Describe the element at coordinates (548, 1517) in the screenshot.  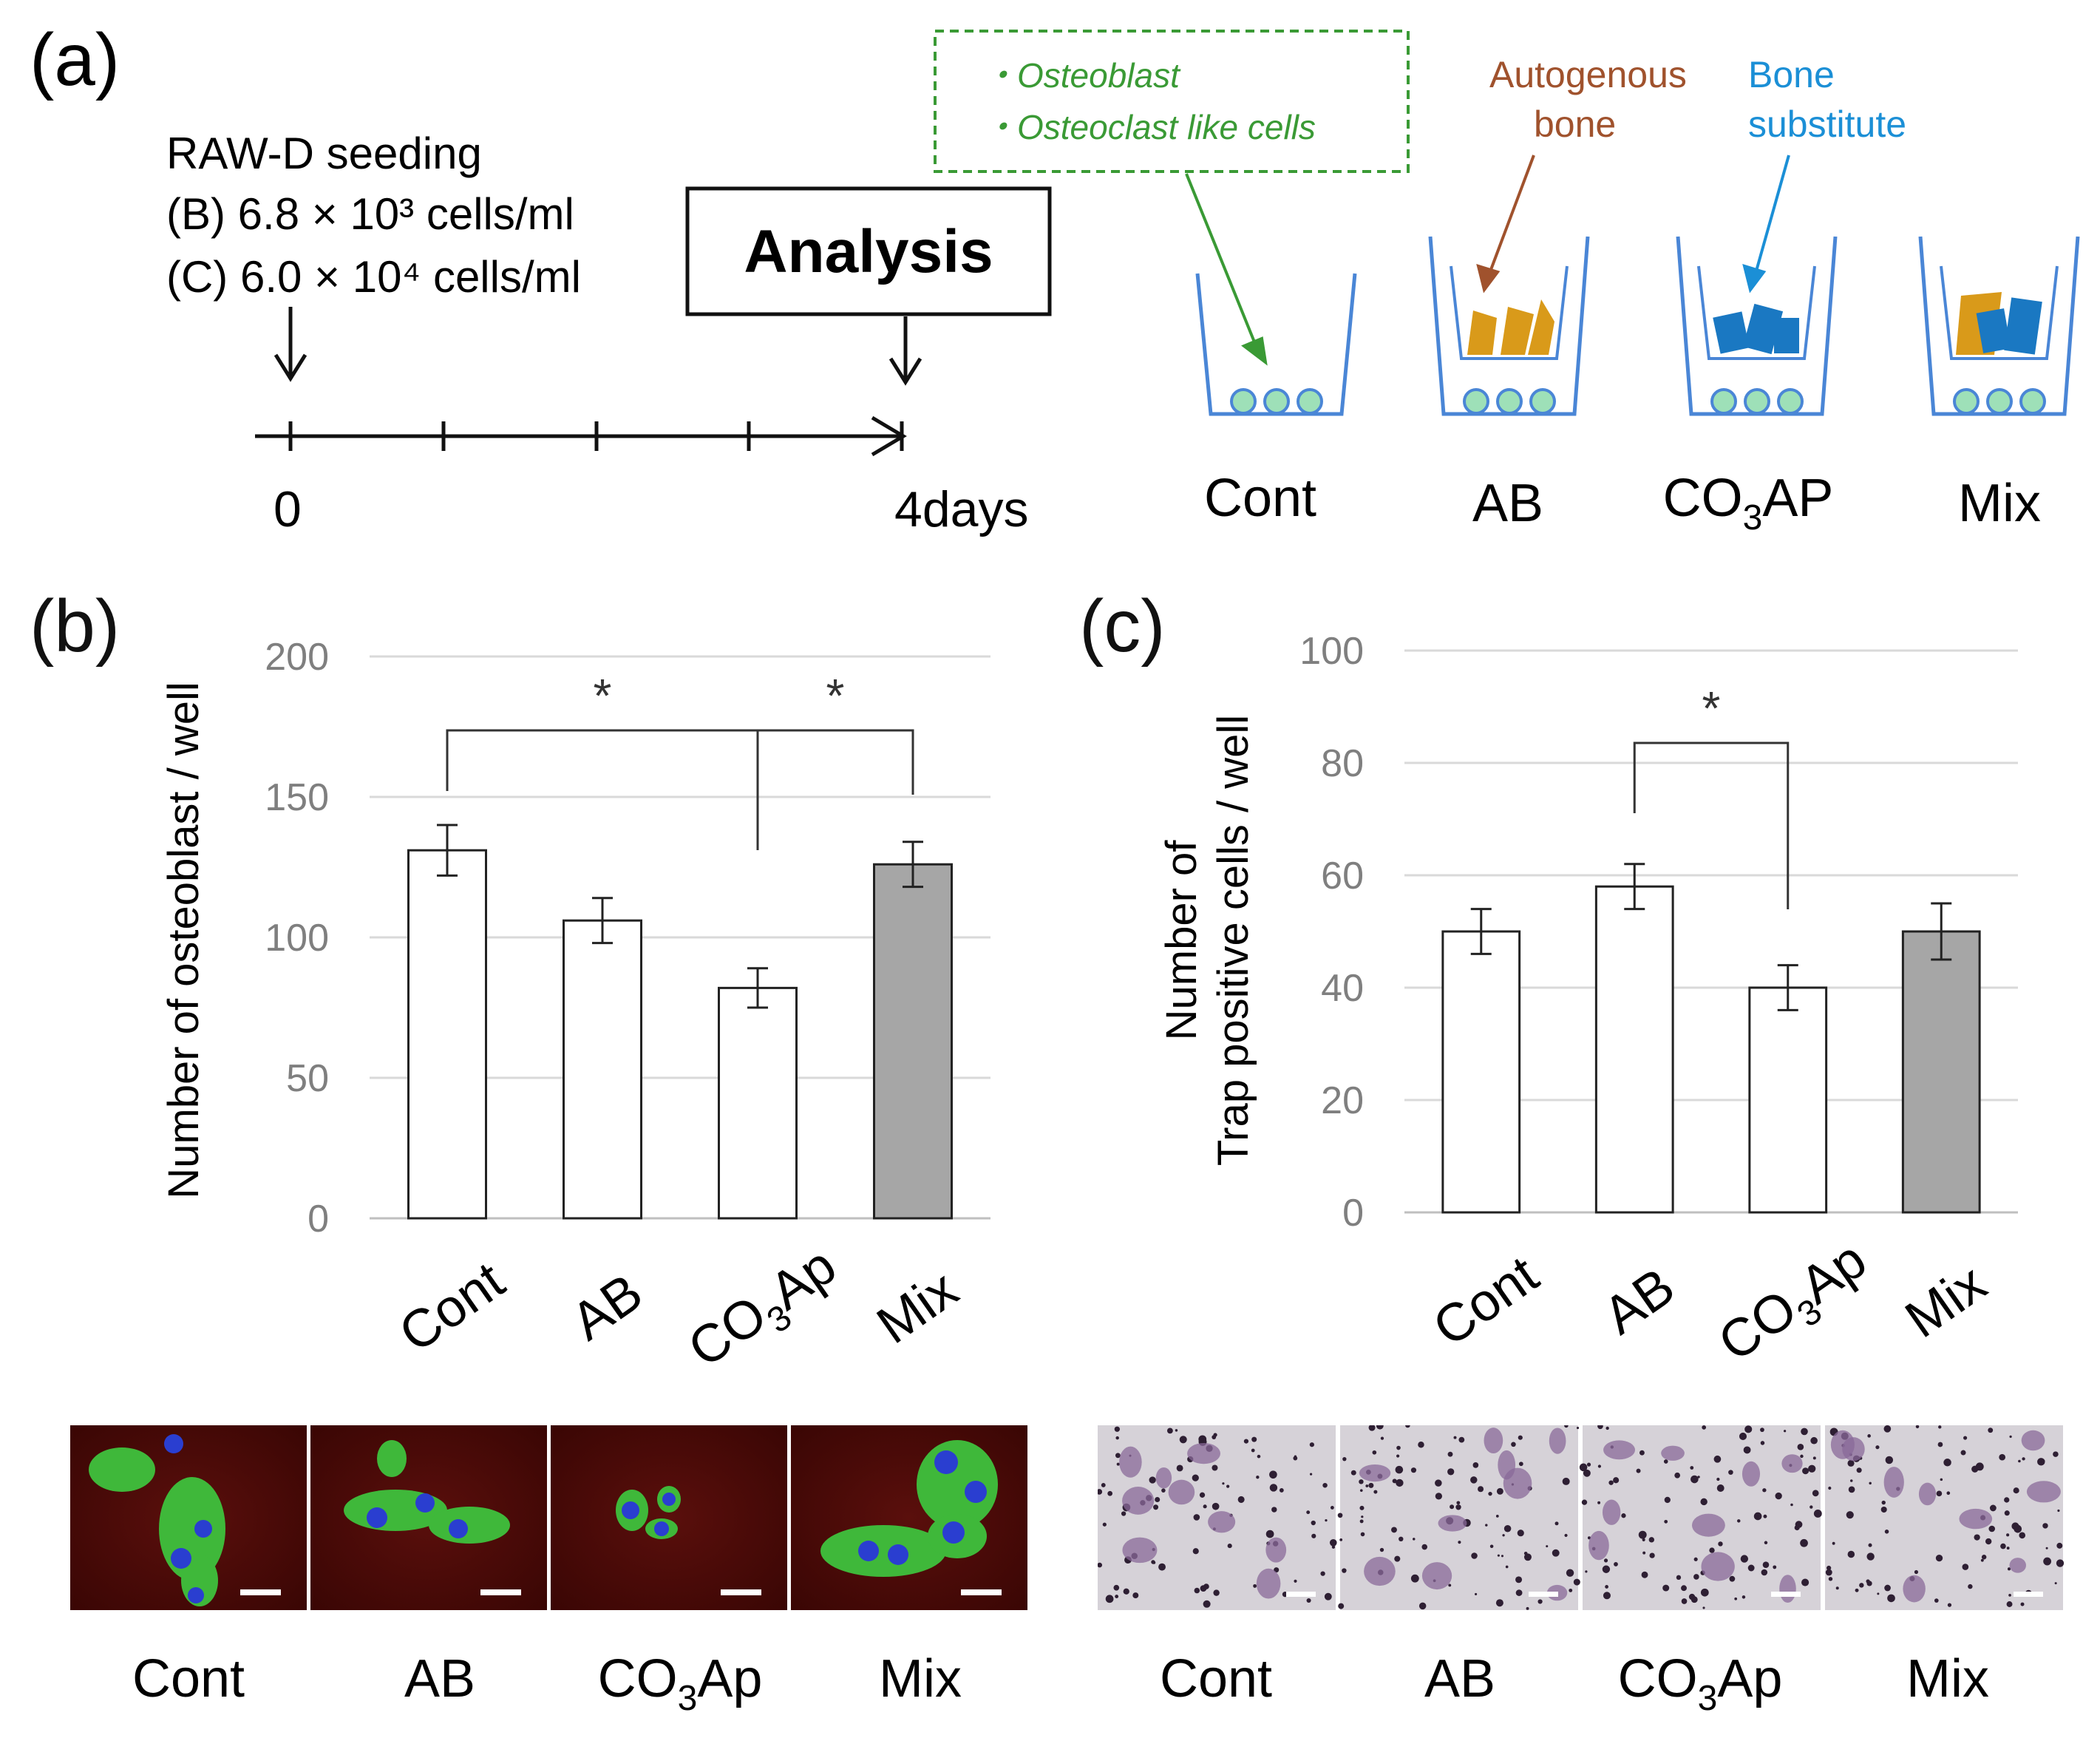
I see `micrographs-b` at that location.